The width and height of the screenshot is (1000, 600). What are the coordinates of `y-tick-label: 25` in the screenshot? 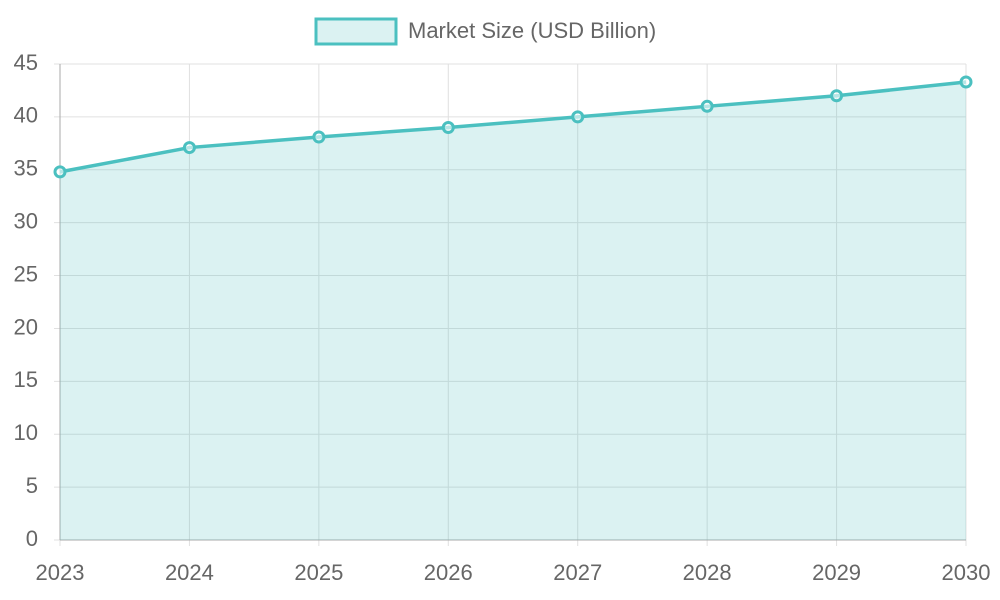 It's located at (26, 273).